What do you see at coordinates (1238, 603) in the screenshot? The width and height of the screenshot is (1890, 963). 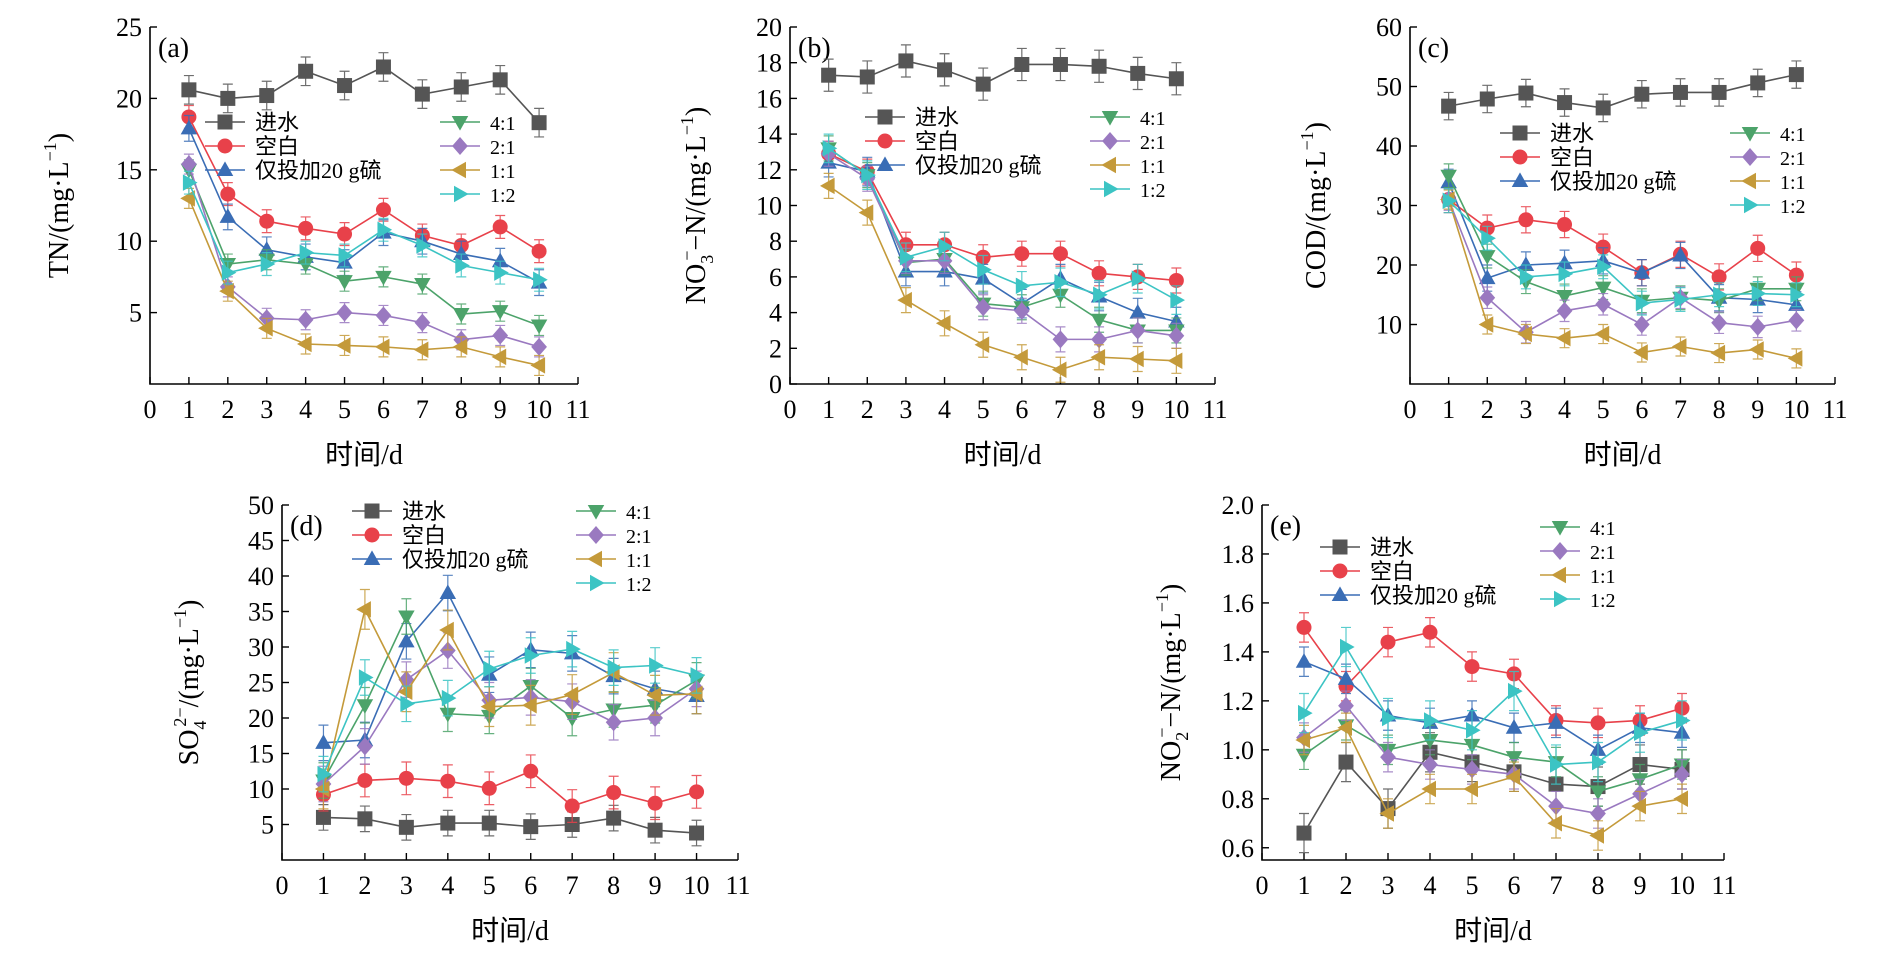 I see `y-tick-label: 1.6` at bounding box center [1238, 603].